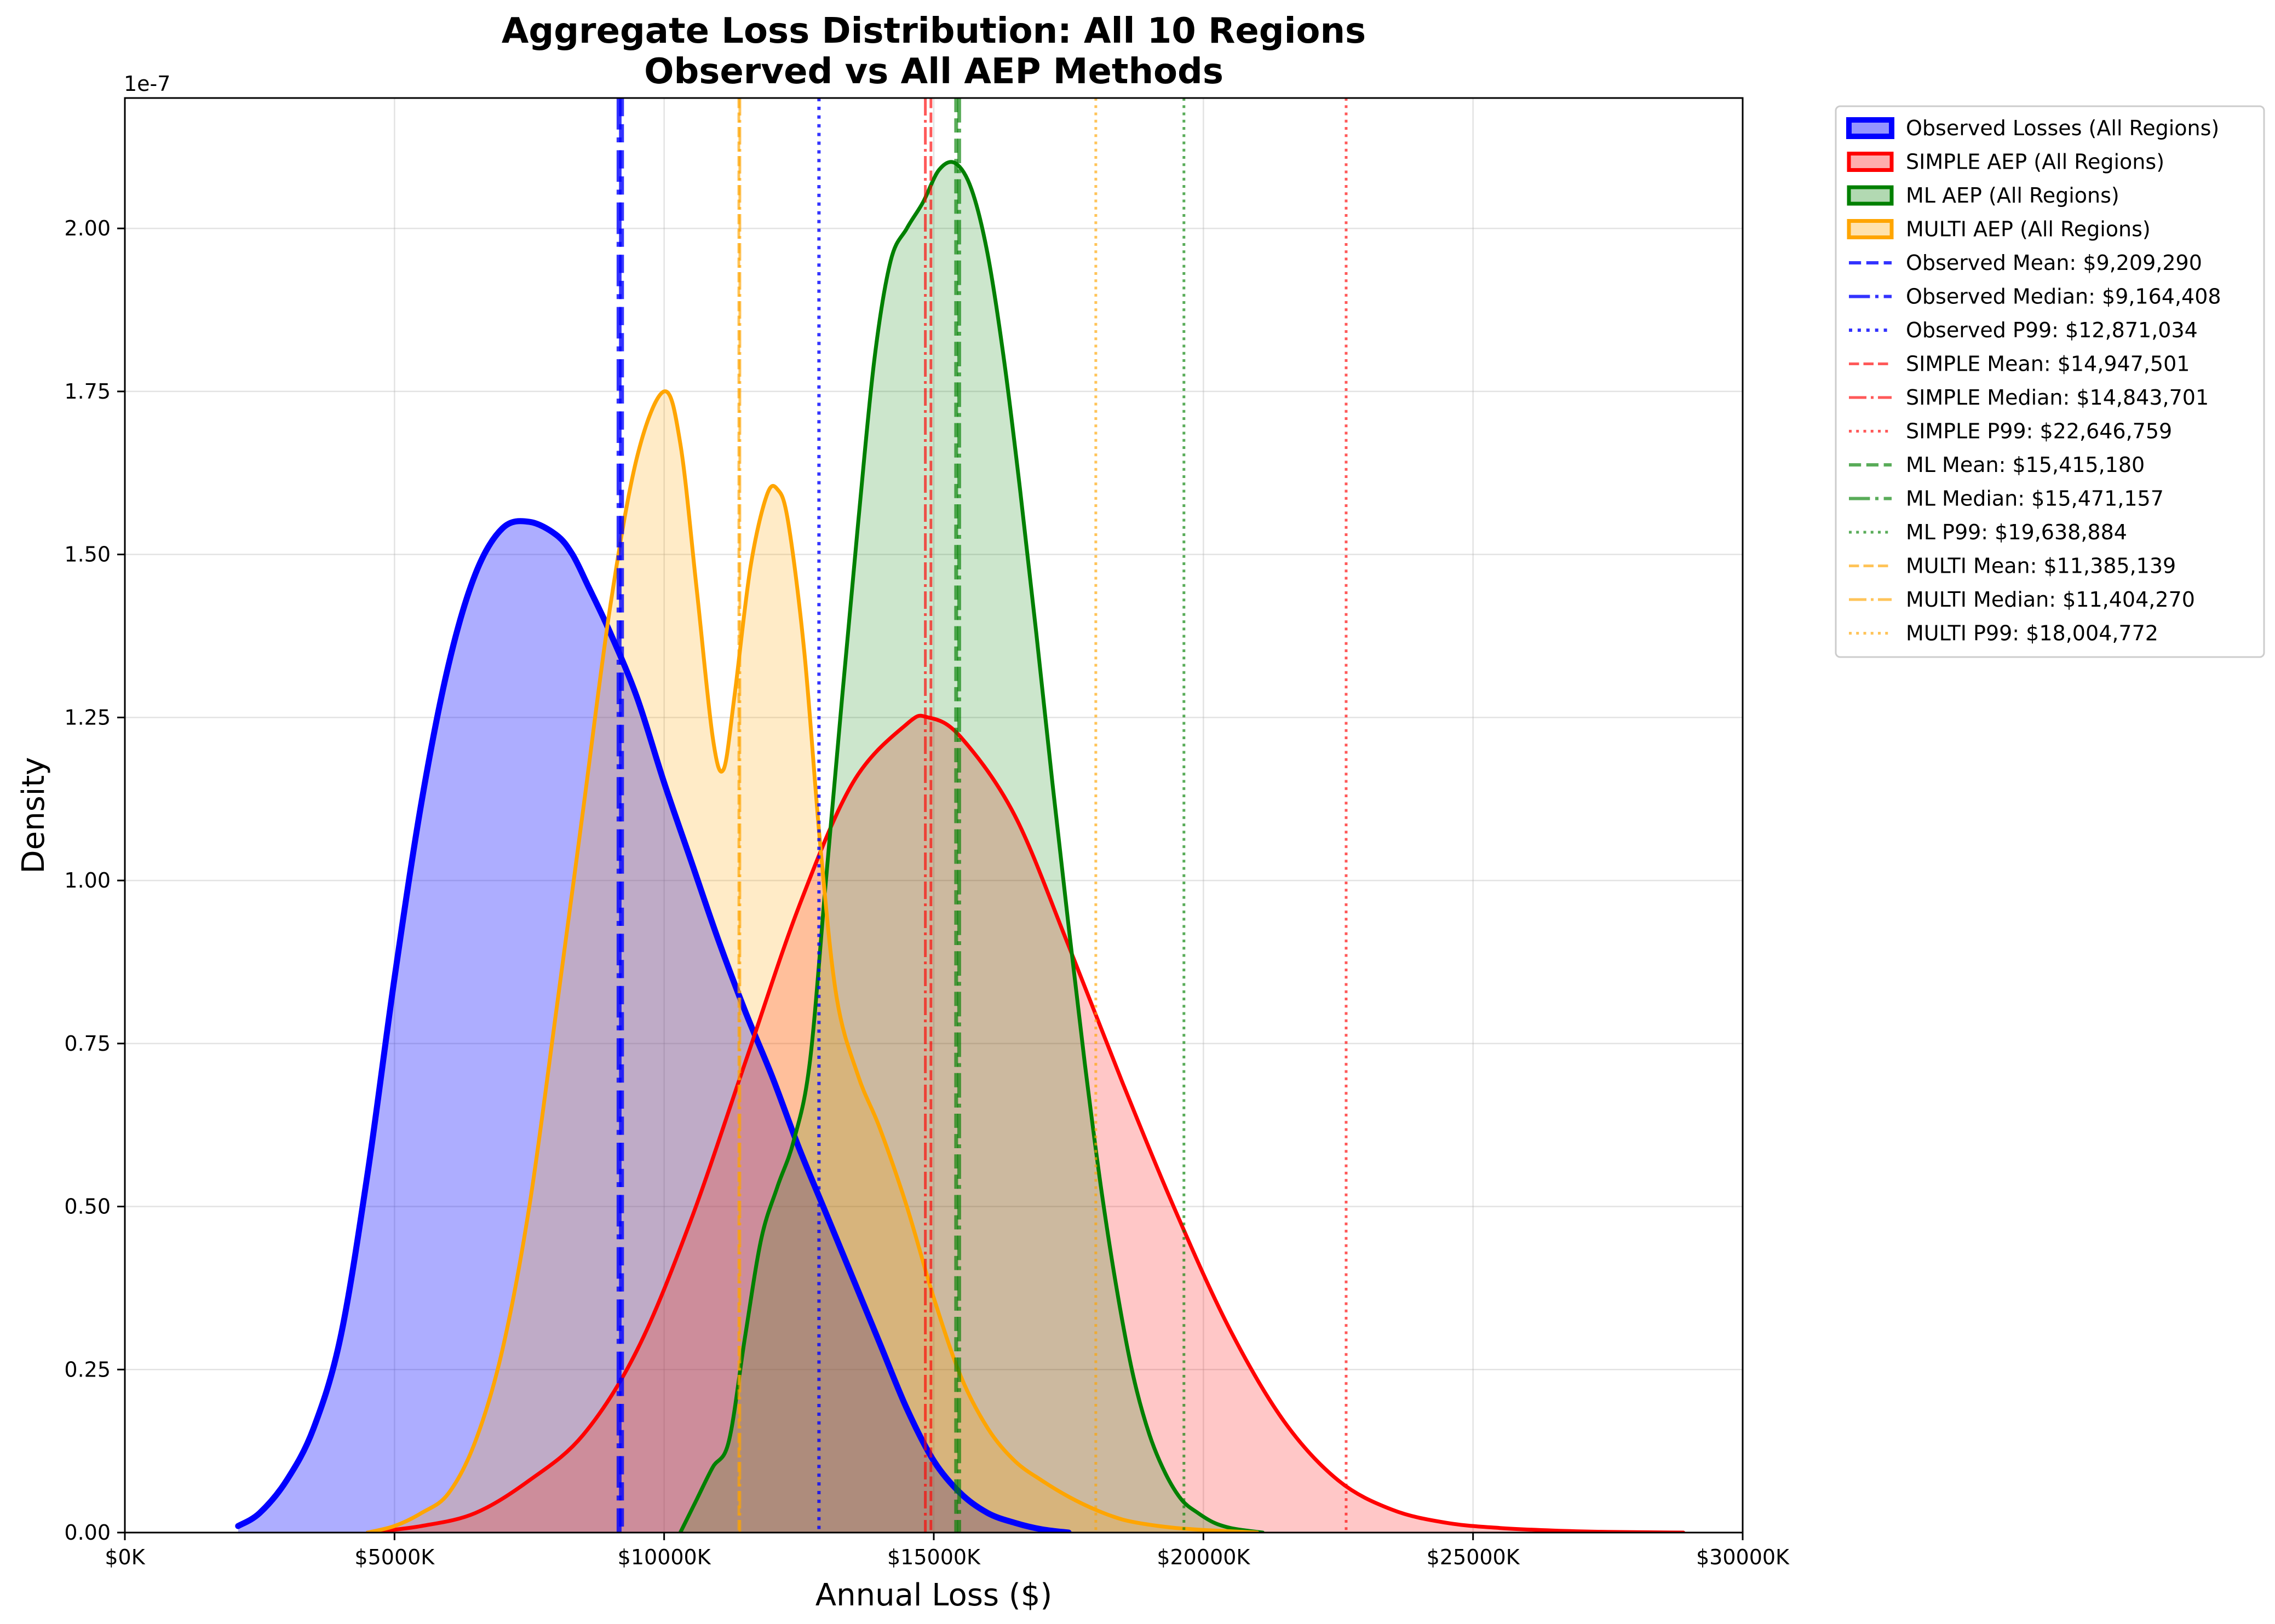 The image size is (2275, 1624). I want to click on x-tick-label: $5000K, so click(394, 1557).